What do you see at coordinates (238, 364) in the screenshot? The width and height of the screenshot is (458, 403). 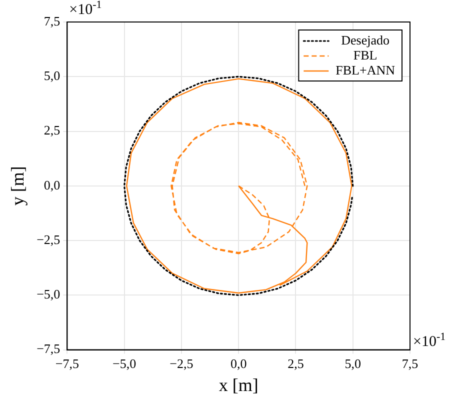 I see `x-tick-label: 0,0` at bounding box center [238, 364].